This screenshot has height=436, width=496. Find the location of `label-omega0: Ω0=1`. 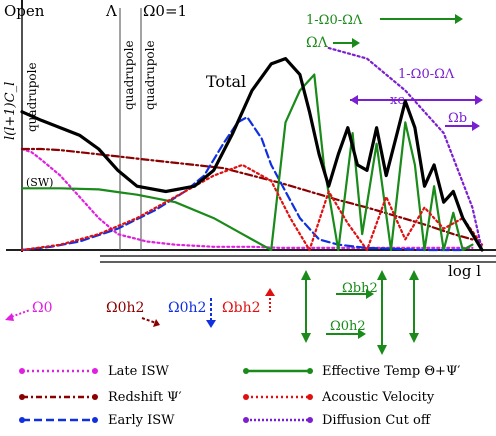

label-omega0: Ω0=1 is located at coordinates (165, 11).